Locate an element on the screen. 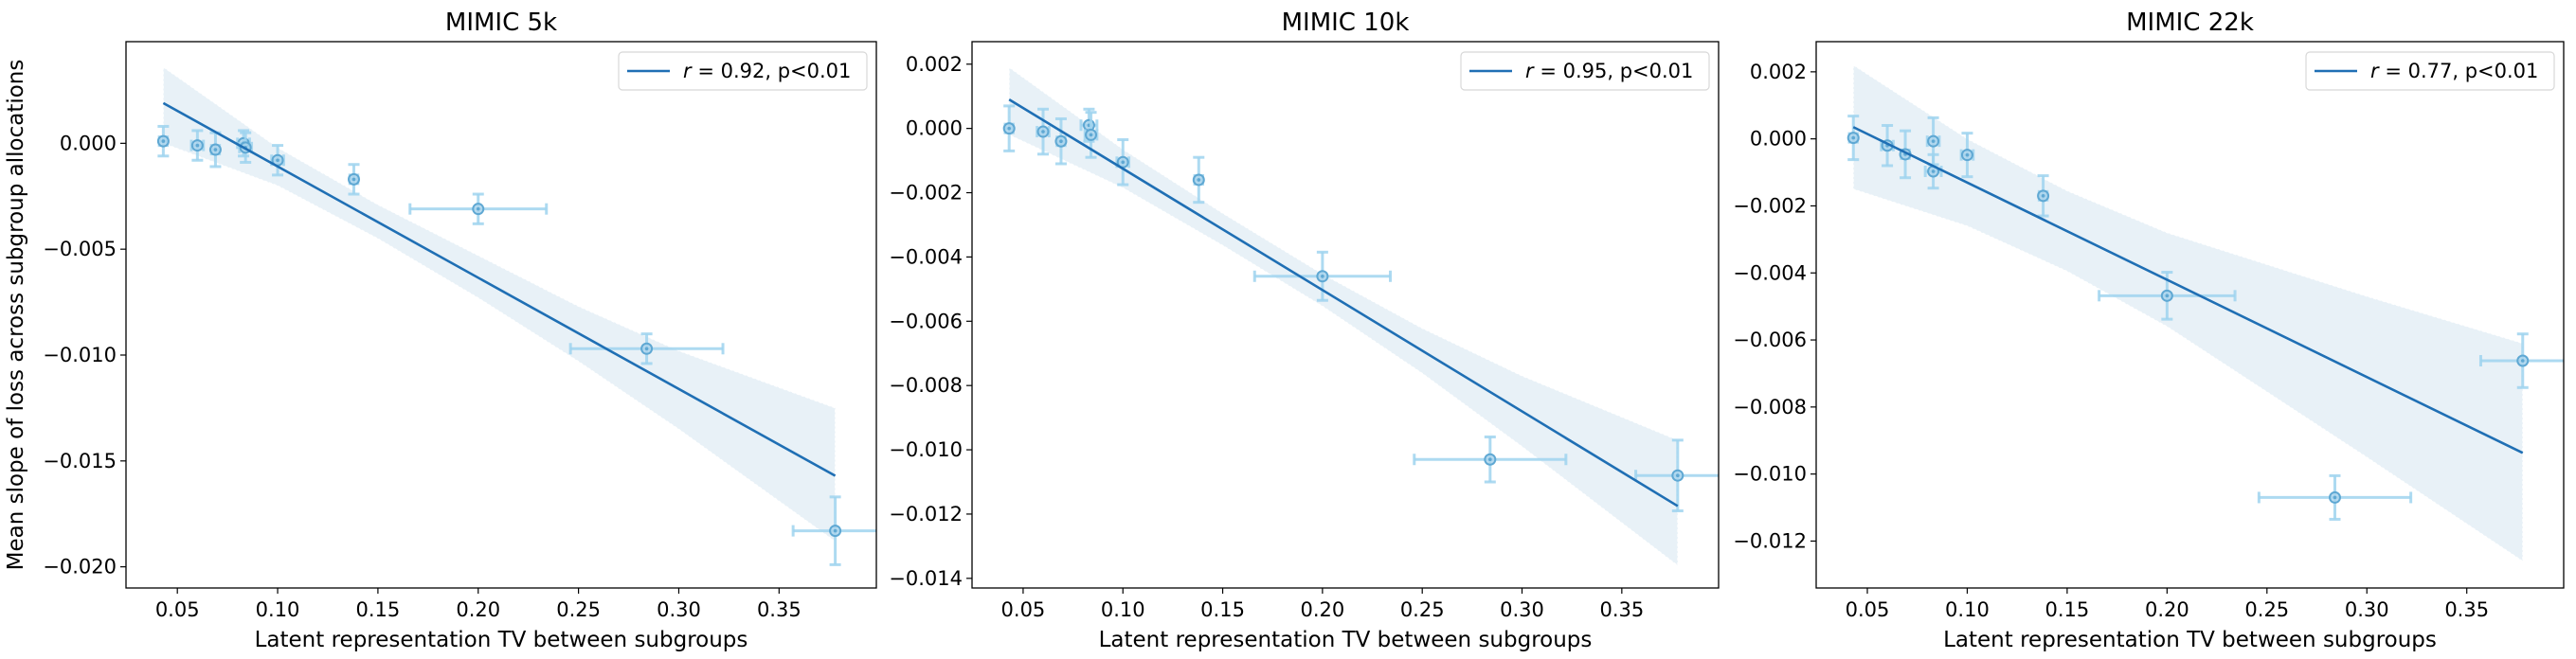 The height and width of the screenshot is (659, 2576). y-tick-label: −0.014 is located at coordinates (926, 578).